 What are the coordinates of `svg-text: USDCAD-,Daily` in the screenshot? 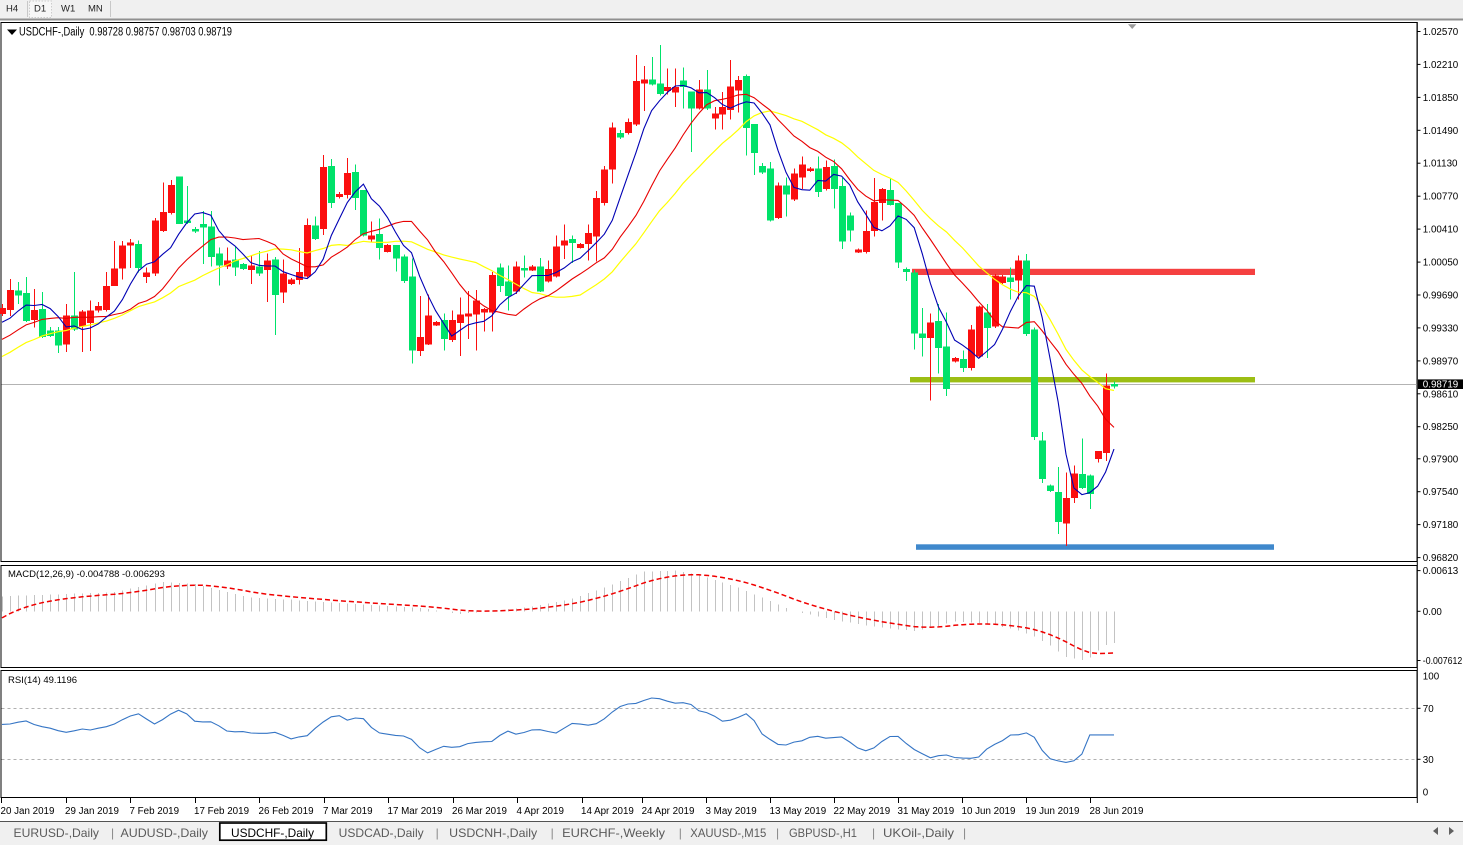 It's located at (381, 833).